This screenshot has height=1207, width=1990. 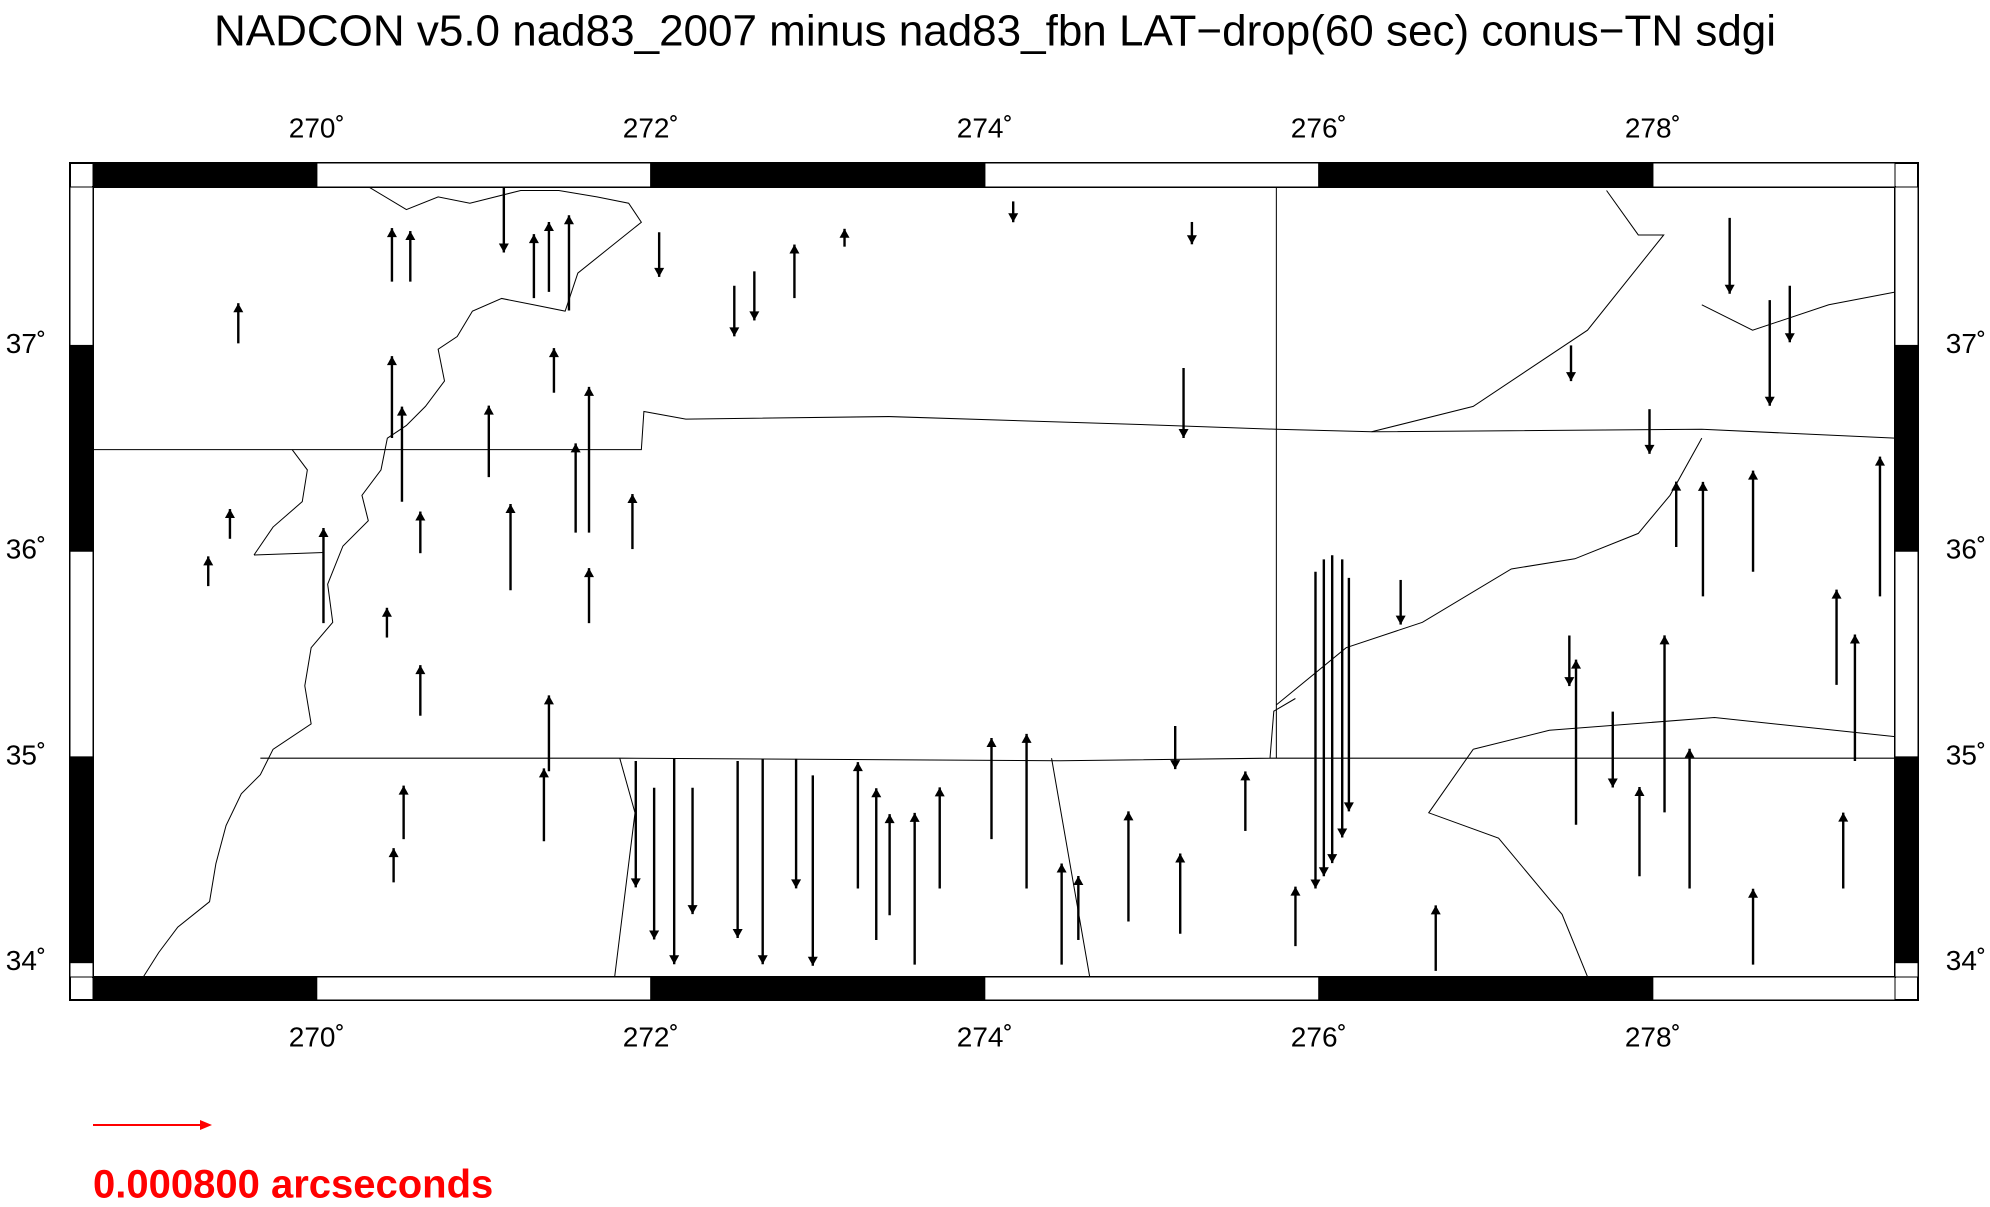 What do you see at coordinates (985, 1036) in the screenshot?
I see `x-tick-label: 274˚` at bounding box center [985, 1036].